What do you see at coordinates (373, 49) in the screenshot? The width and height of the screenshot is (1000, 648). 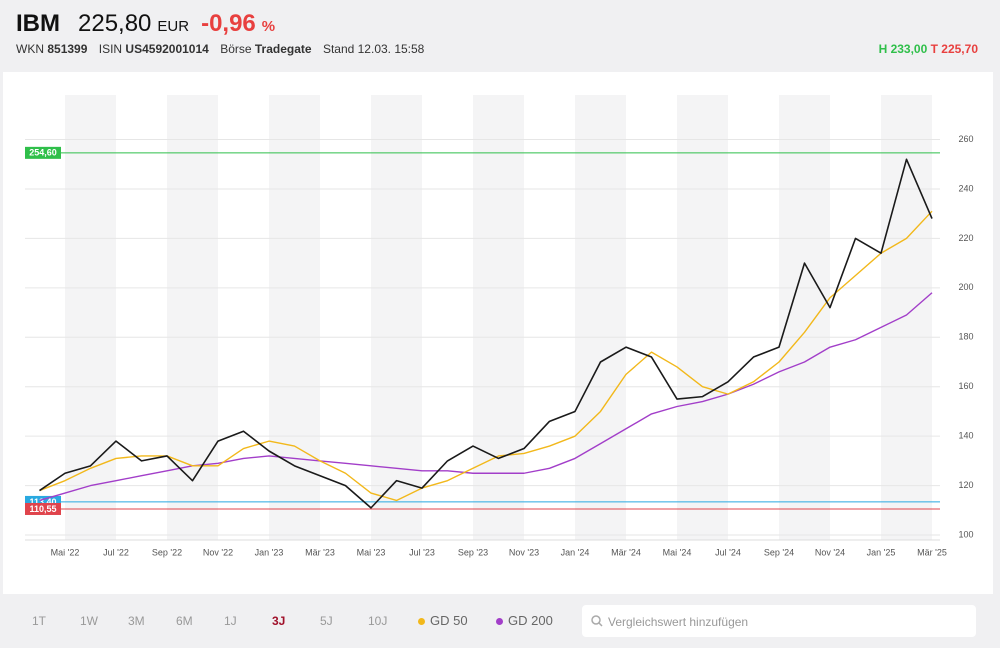 I see `stand: Stand 12.03. 15:58` at bounding box center [373, 49].